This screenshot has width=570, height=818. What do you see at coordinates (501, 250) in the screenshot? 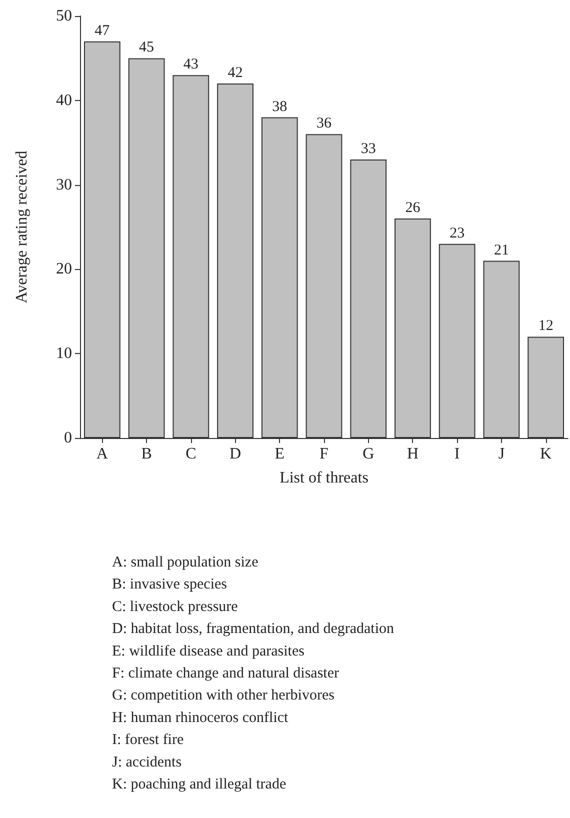
I see `data-label: 21` at bounding box center [501, 250].